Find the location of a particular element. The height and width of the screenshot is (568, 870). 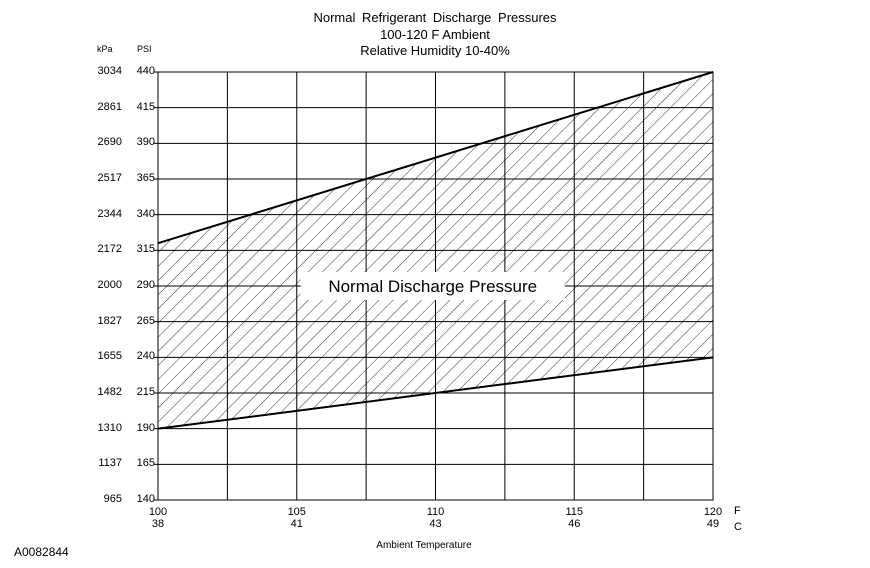

region-label: Normal Discharge Pressure is located at coordinates (432, 286).